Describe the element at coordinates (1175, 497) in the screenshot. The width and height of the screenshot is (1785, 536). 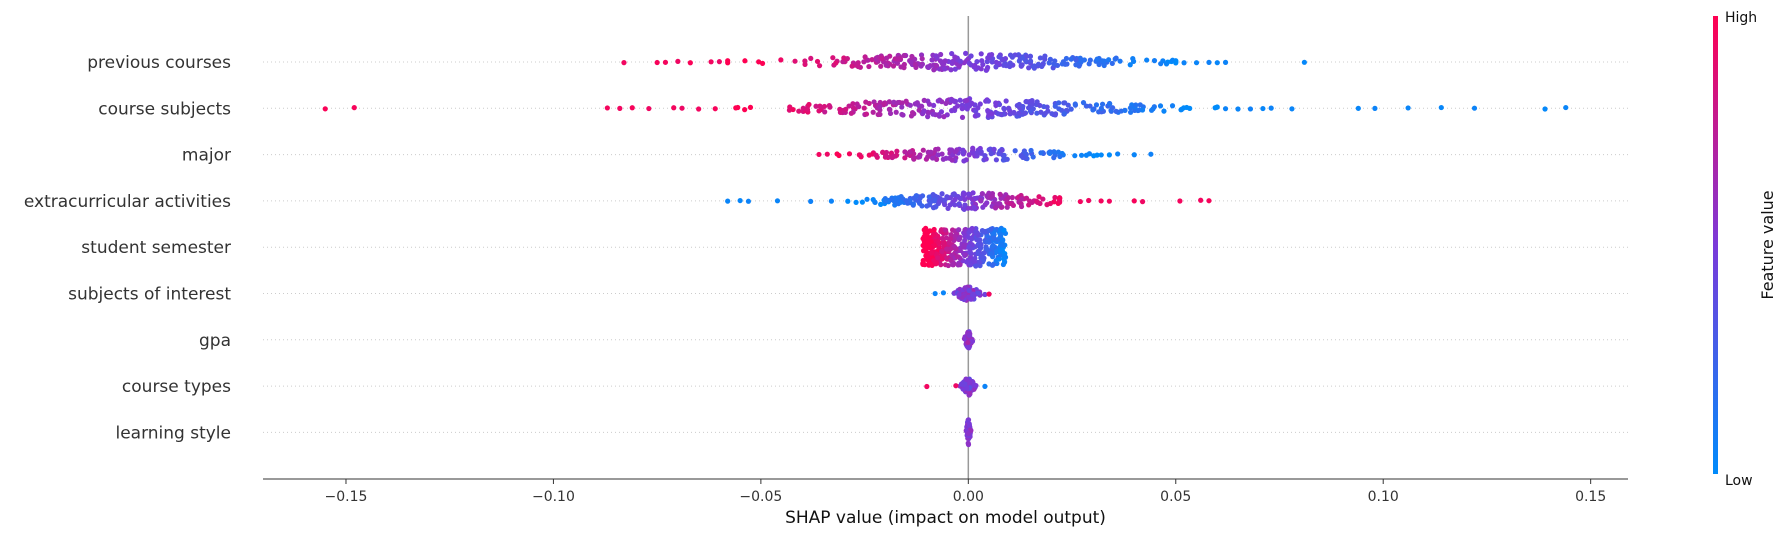
I see `x-tick-label: 0.05` at that location.